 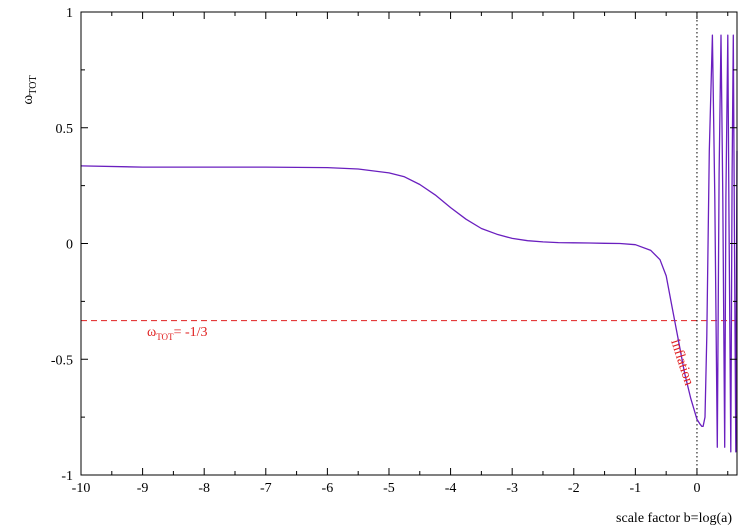 What do you see at coordinates (204, 488) in the screenshot?
I see `x-tick-label: -8` at bounding box center [204, 488].